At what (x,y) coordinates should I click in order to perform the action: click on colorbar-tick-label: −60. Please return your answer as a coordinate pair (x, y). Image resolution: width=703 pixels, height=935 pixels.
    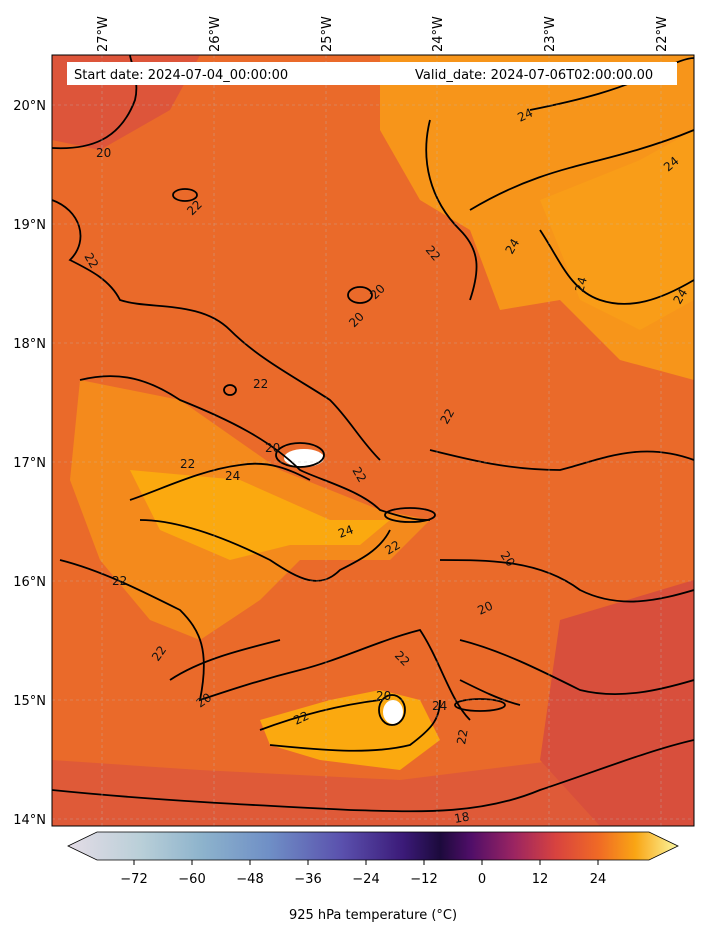
    Looking at the image, I should click on (191, 879).